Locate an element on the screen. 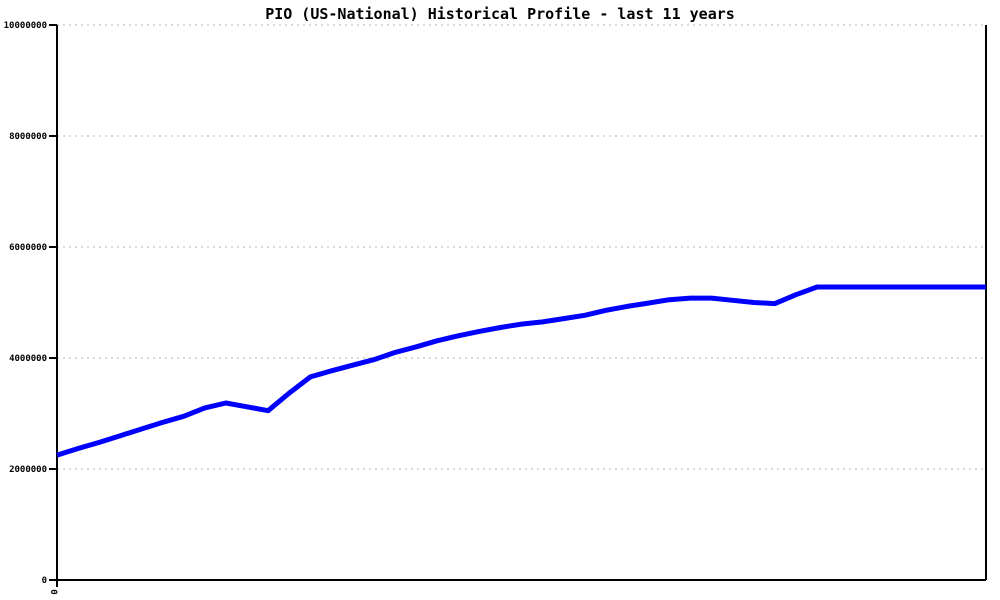 This screenshot has width=1000, height=600. y-tick-label: 8000000 is located at coordinates (28, 137).